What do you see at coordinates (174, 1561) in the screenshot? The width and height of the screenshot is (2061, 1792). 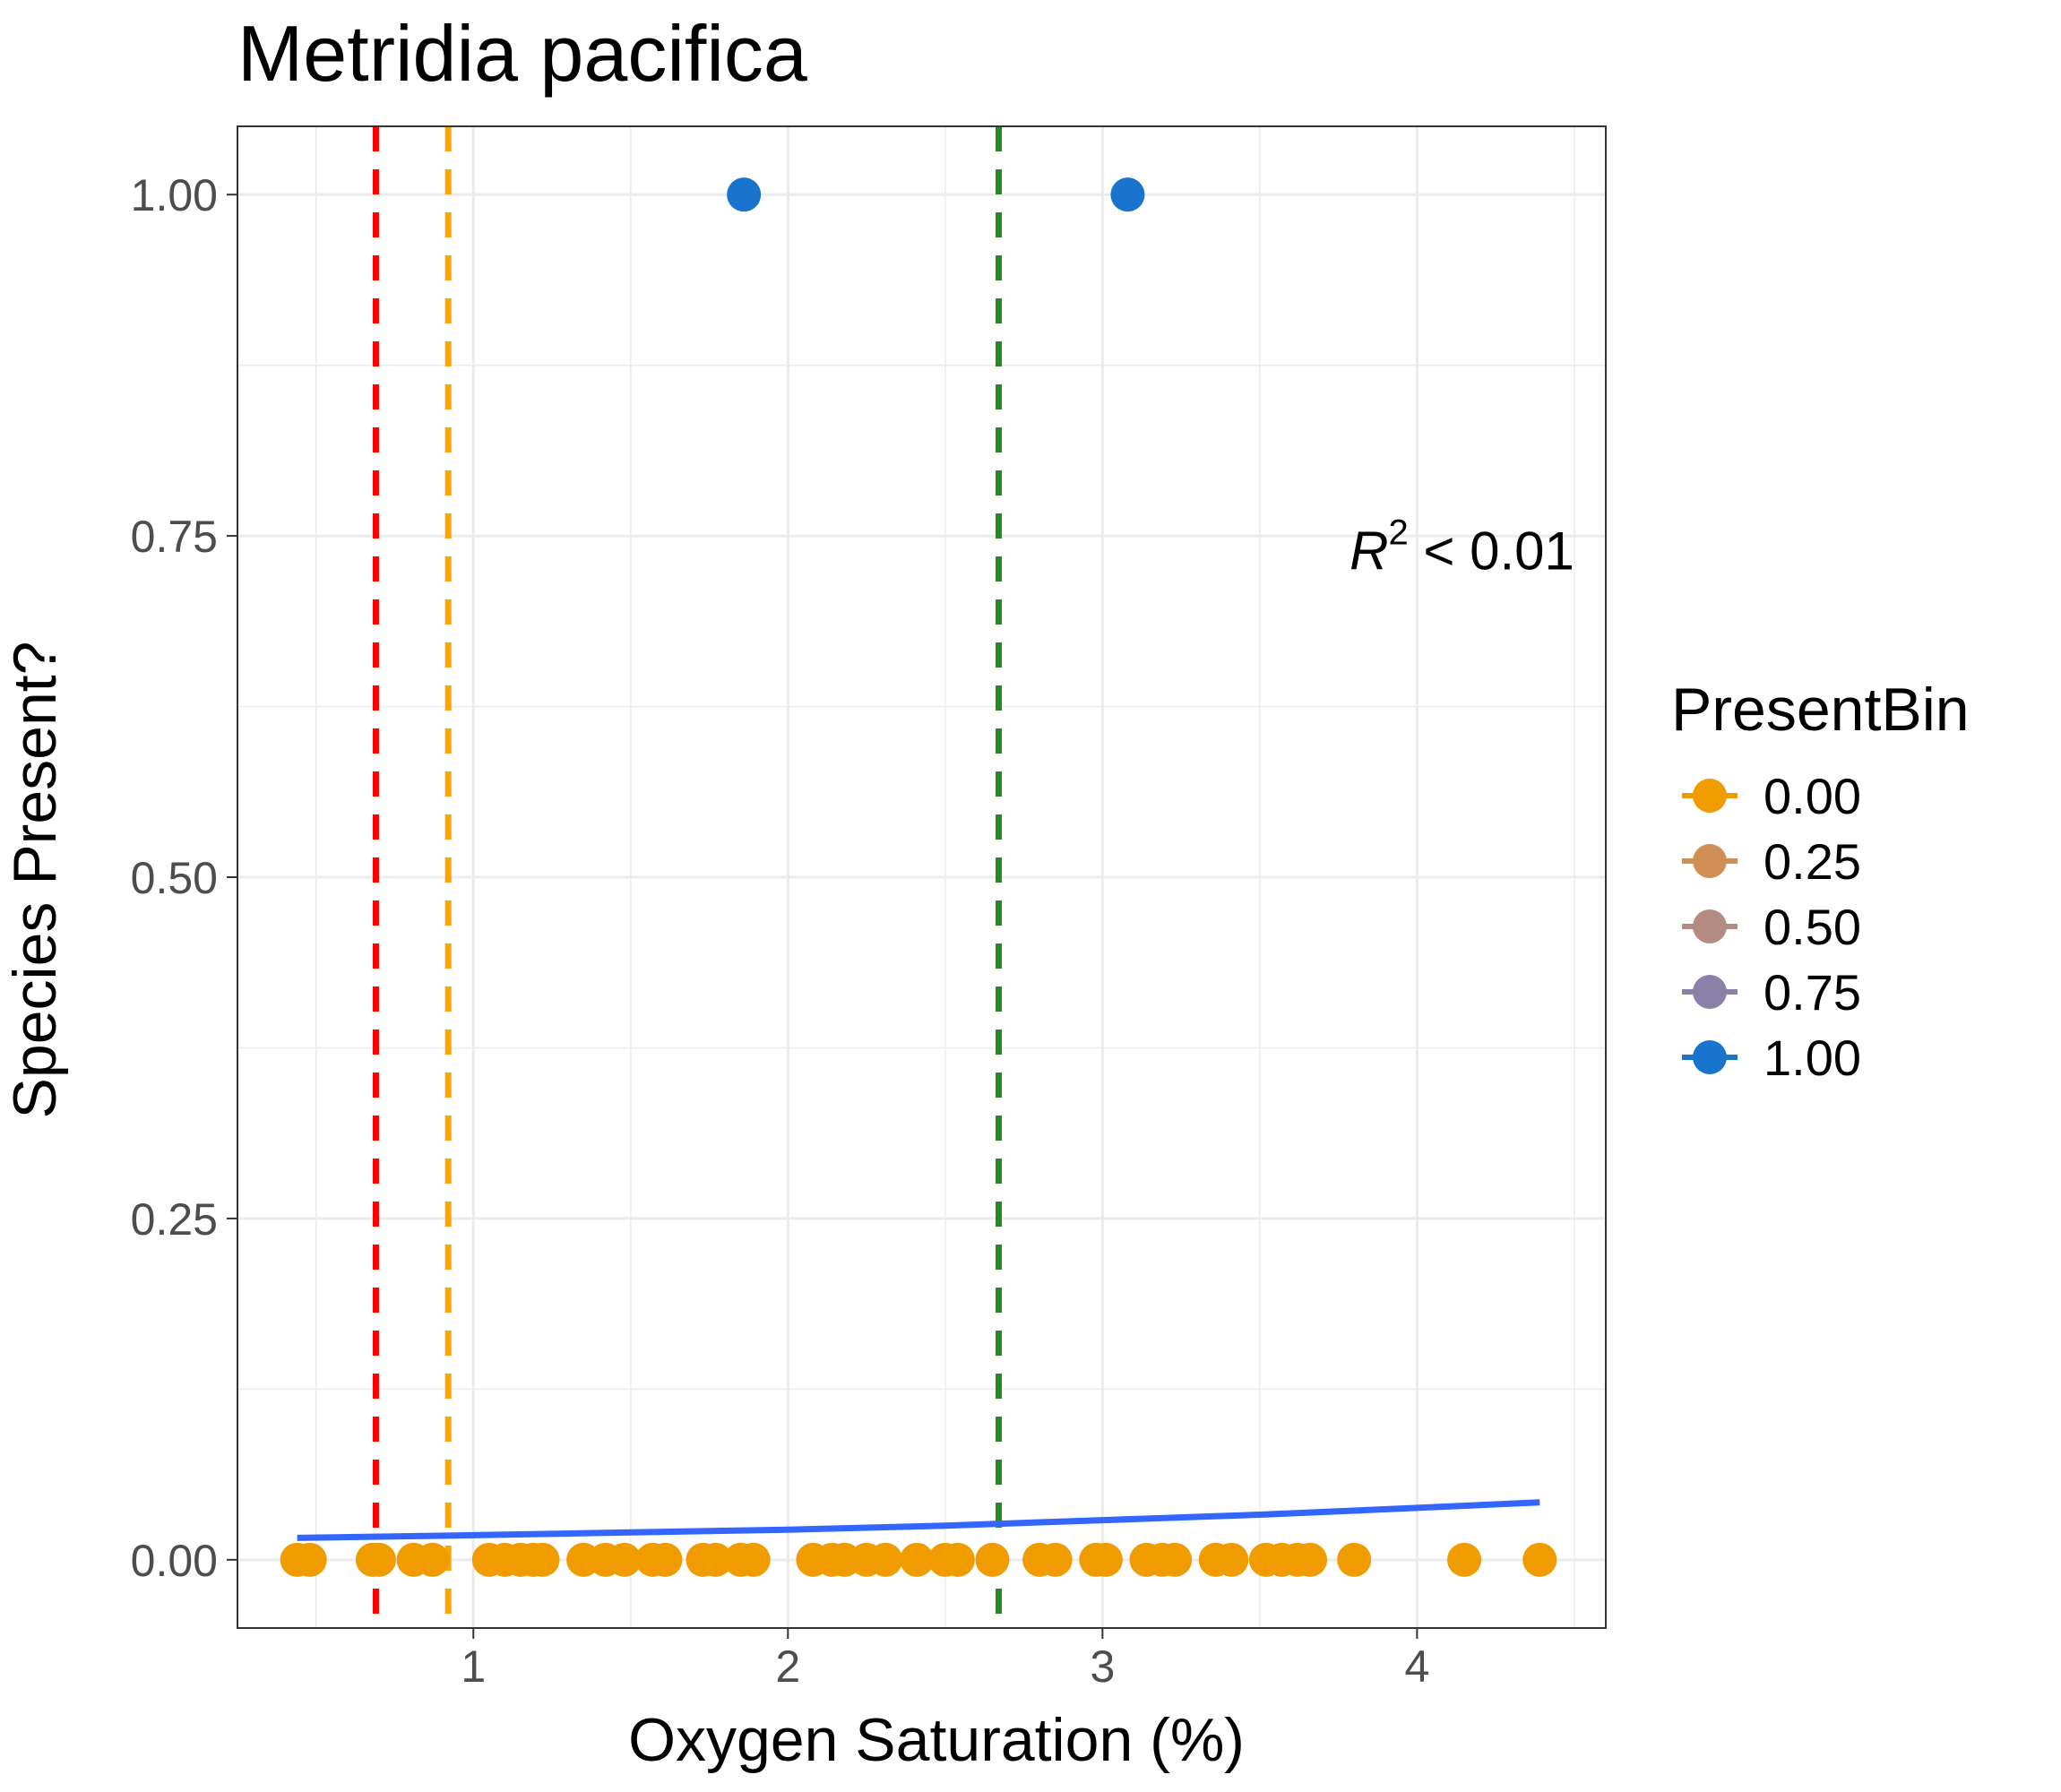 I see `y-tick-label: 0.00` at bounding box center [174, 1561].